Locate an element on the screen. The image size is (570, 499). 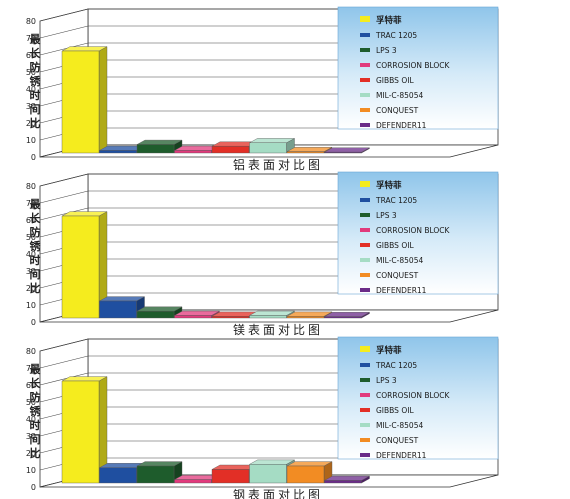
legend-label: DEFENDER11 is located at coordinates (401, 455).